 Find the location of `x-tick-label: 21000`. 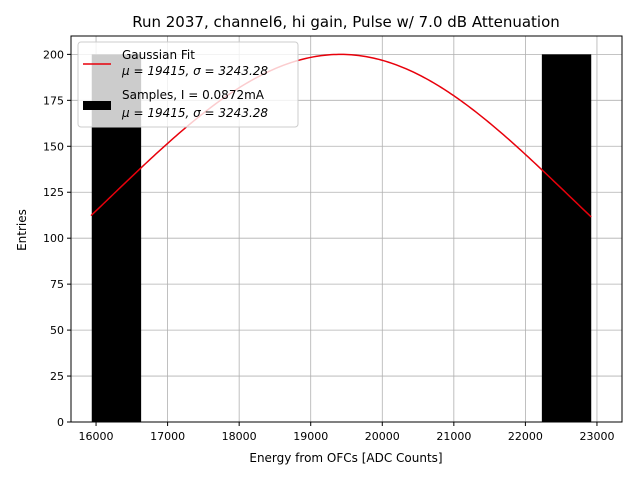

x-tick-label: 21000 is located at coordinates (453, 436).